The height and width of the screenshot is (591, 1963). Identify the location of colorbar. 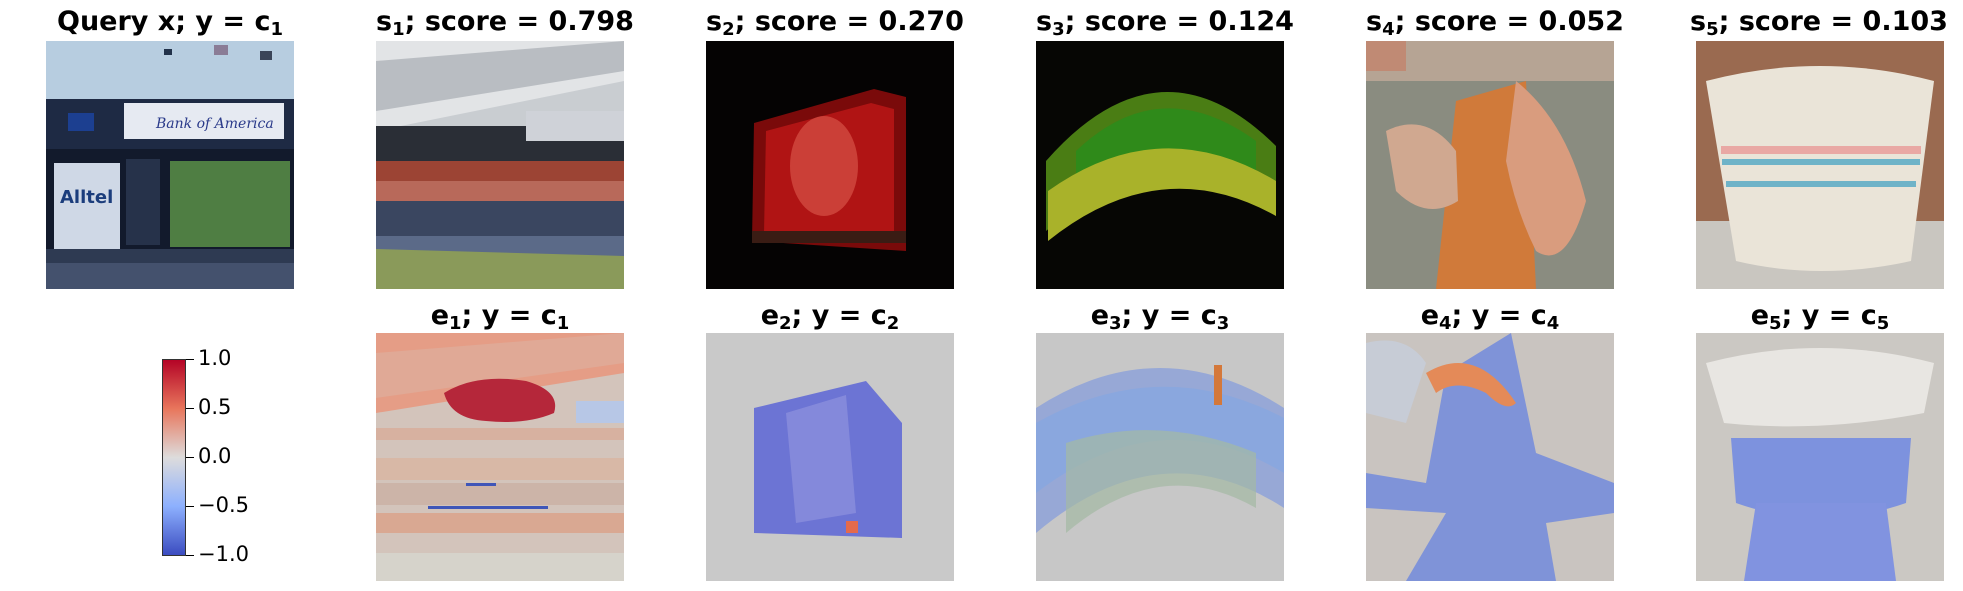
(174, 457).